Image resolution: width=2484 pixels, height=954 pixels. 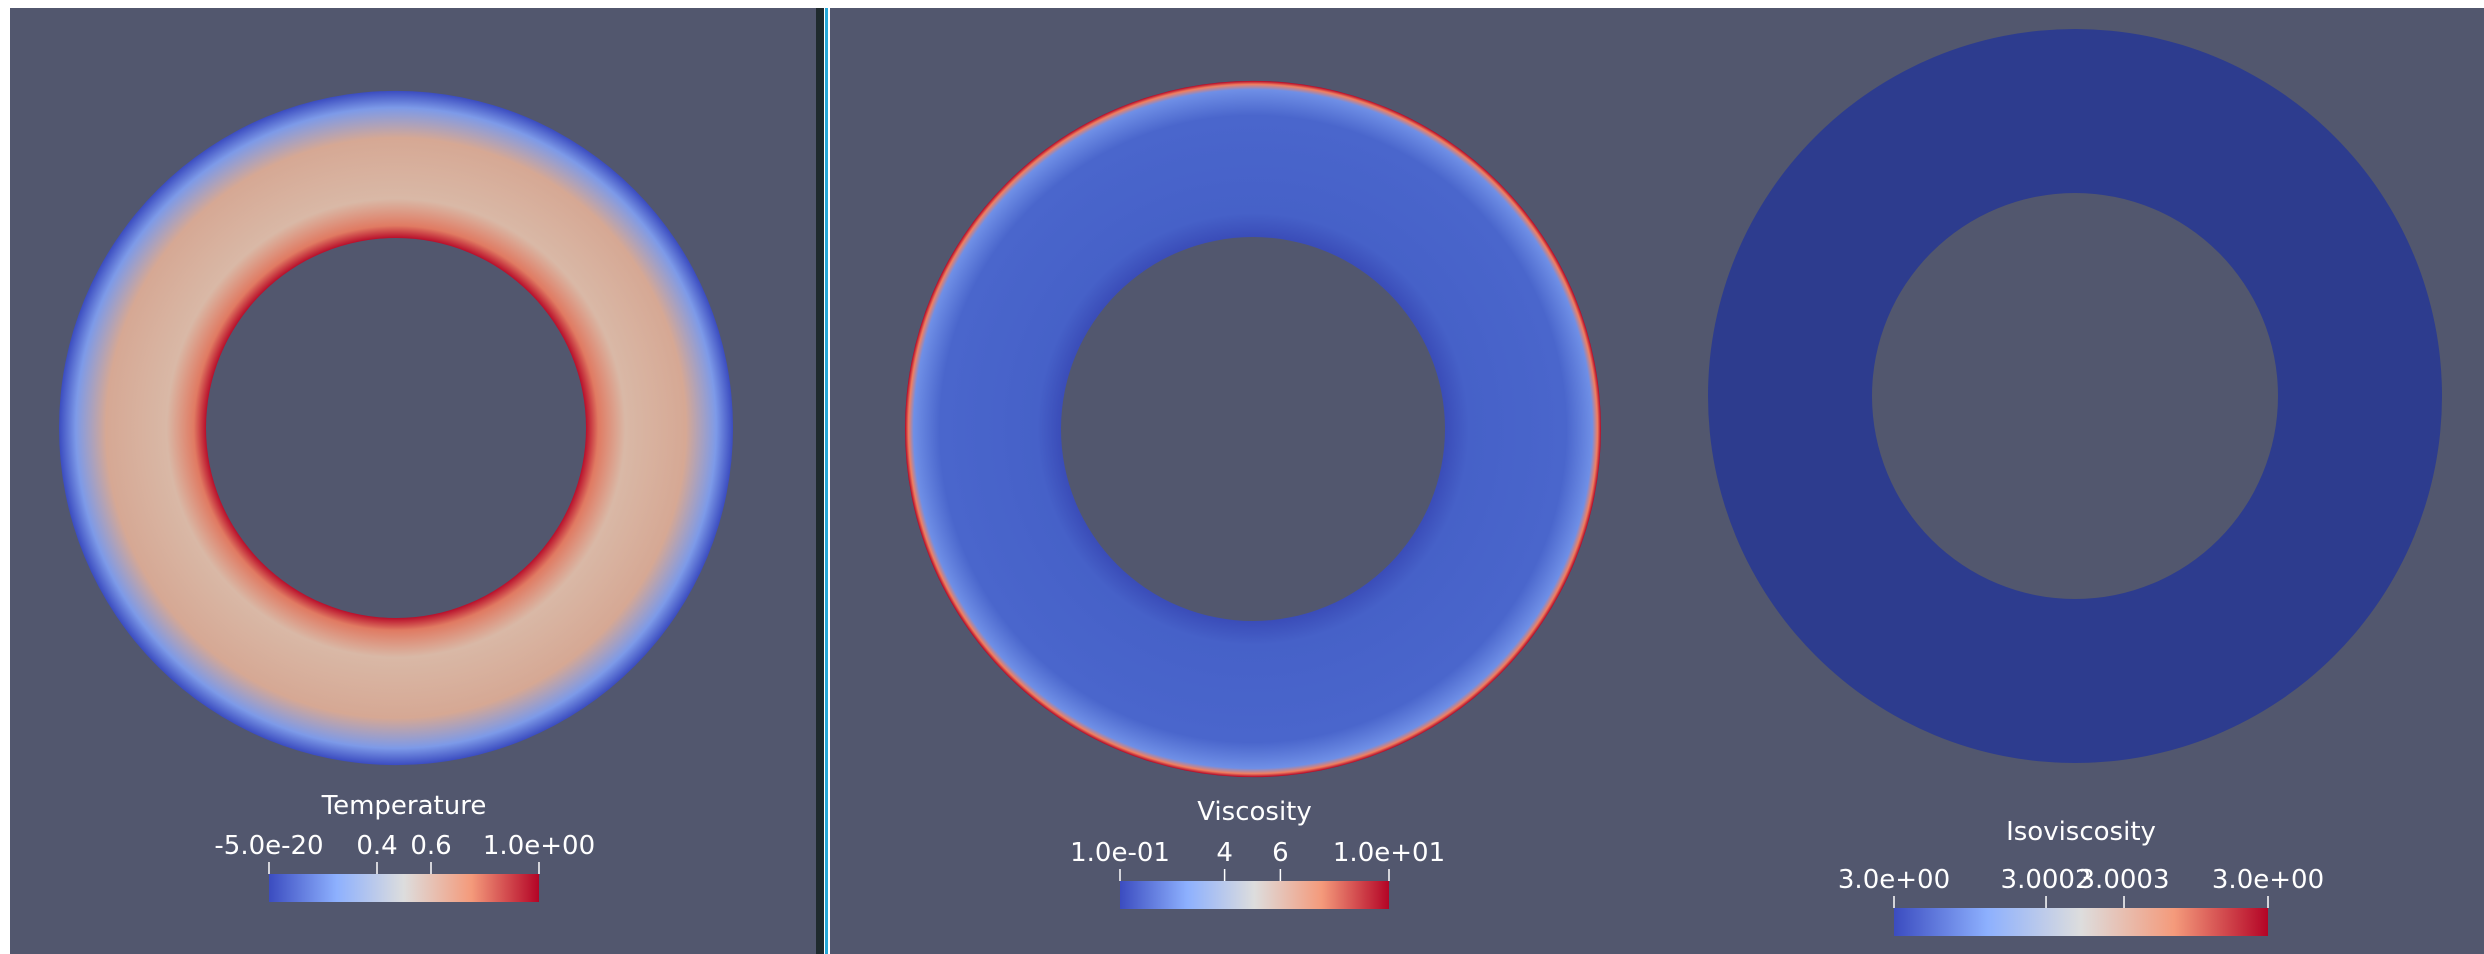 I want to click on legend-tick-label: 4, so click(x=1224, y=853).